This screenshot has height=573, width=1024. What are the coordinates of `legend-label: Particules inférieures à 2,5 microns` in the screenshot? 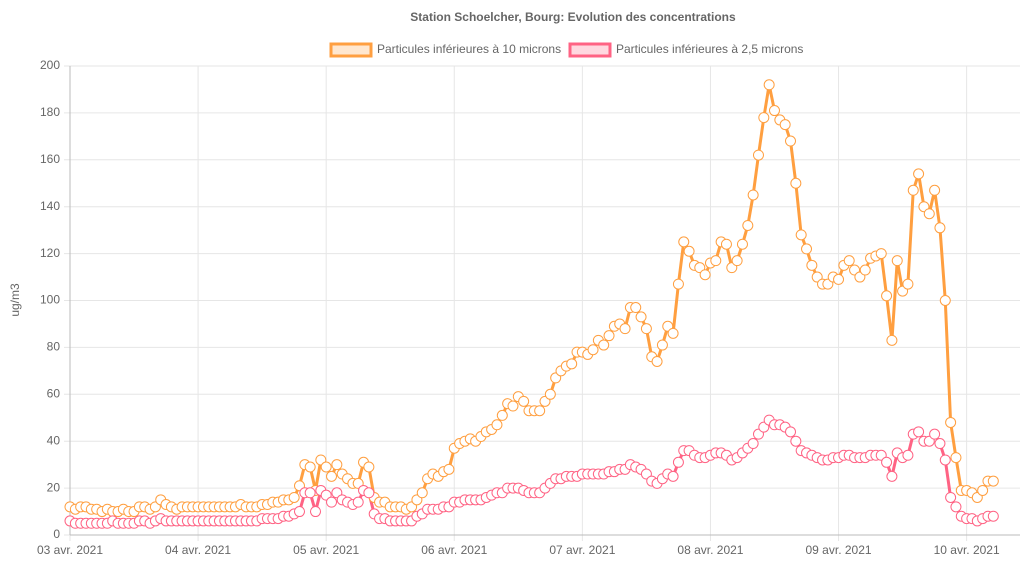 It's located at (709, 49).